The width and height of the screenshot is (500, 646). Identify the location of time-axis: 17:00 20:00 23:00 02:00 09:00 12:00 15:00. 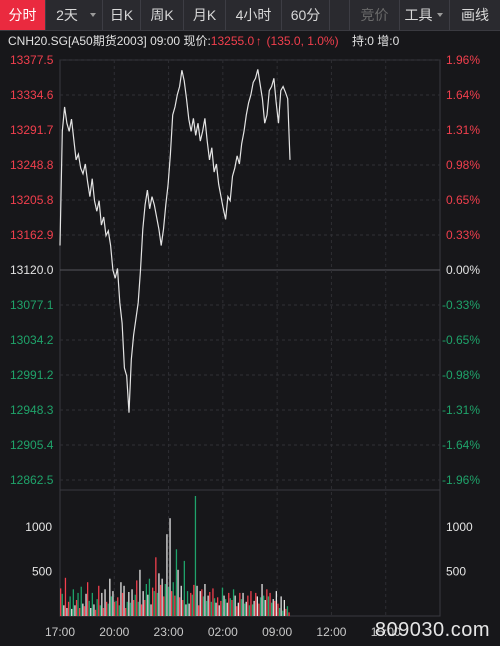
(223, 632).